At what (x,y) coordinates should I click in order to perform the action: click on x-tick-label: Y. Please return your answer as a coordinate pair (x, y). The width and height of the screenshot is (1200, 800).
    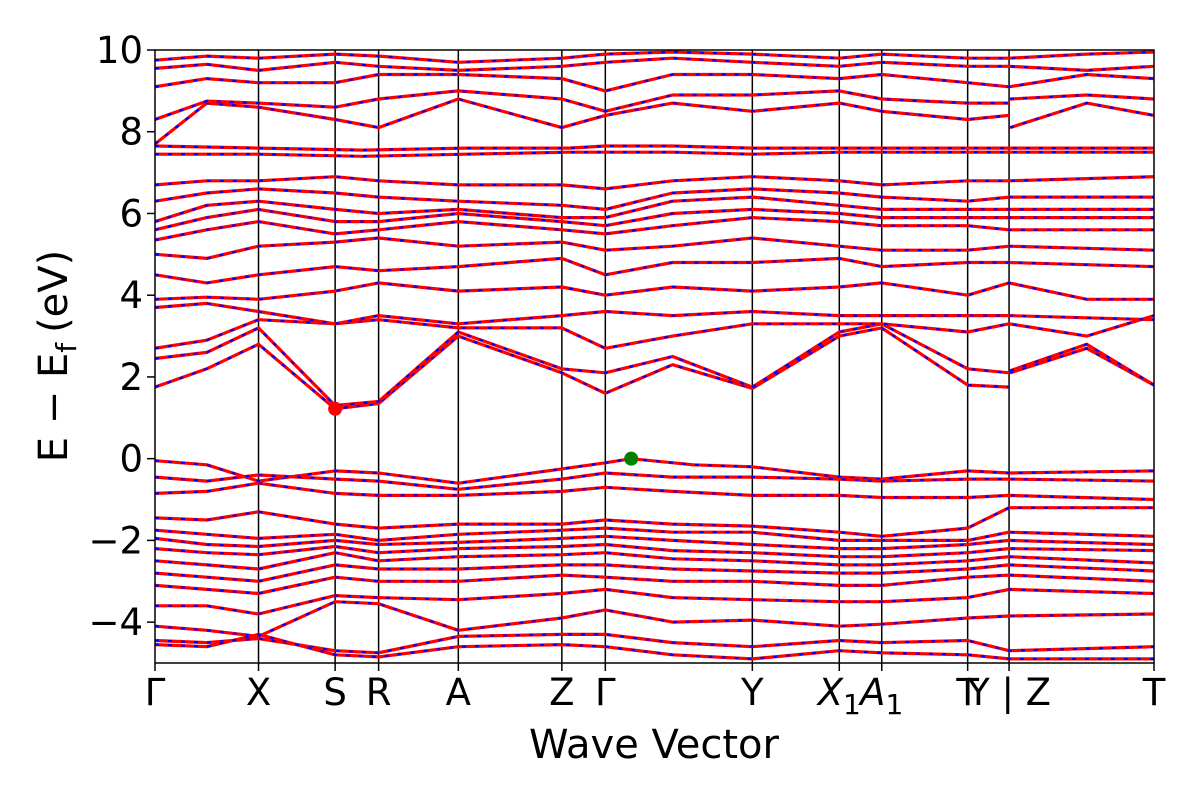
    Looking at the image, I should click on (752, 692).